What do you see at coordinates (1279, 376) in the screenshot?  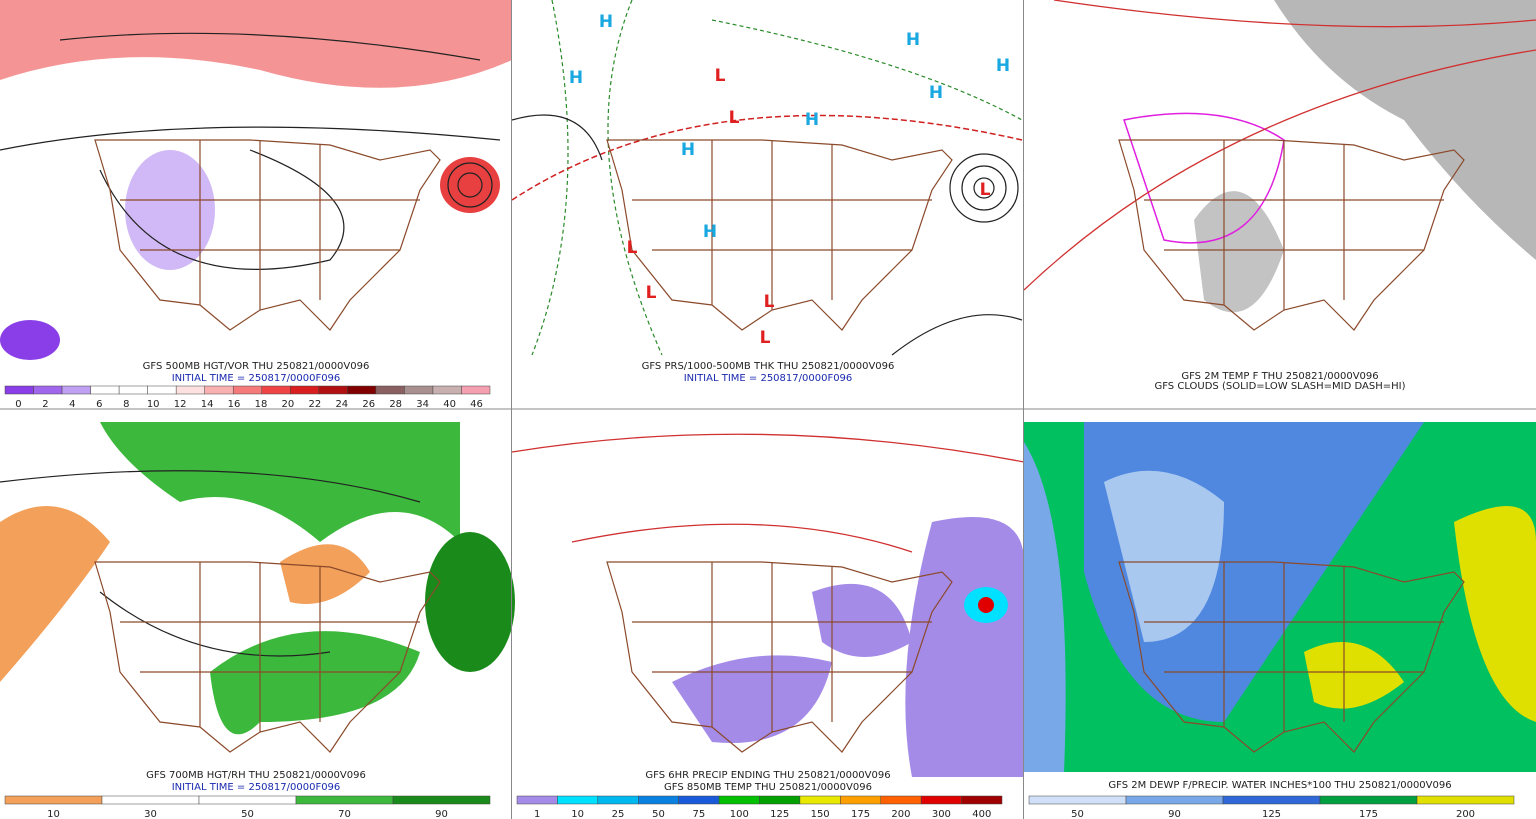 I see `caption: GFS 2M TEMP F THU 250821/0000V096` at bounding box center [1279, 376].